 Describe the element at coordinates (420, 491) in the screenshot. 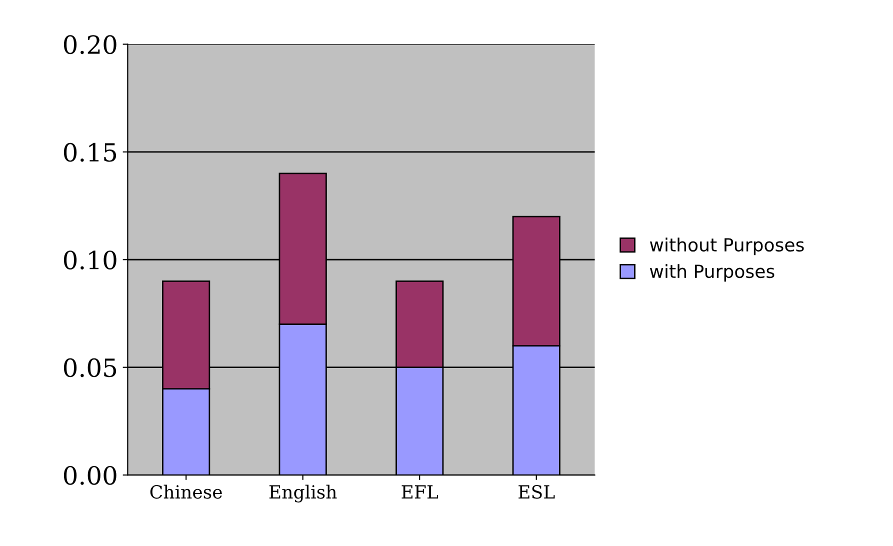

I see `x-tick-label: EFL` at that location.